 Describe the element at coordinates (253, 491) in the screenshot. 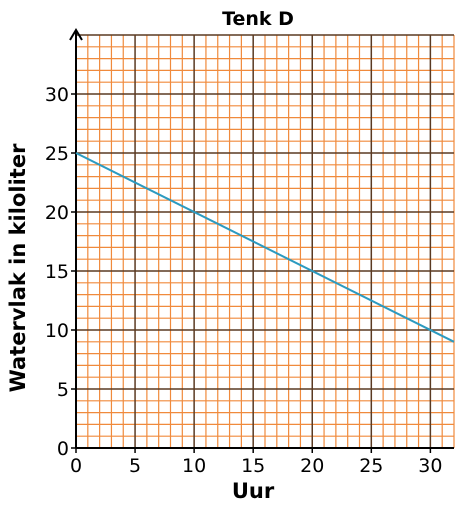

I see `x-axis-label: Uur` at that location.